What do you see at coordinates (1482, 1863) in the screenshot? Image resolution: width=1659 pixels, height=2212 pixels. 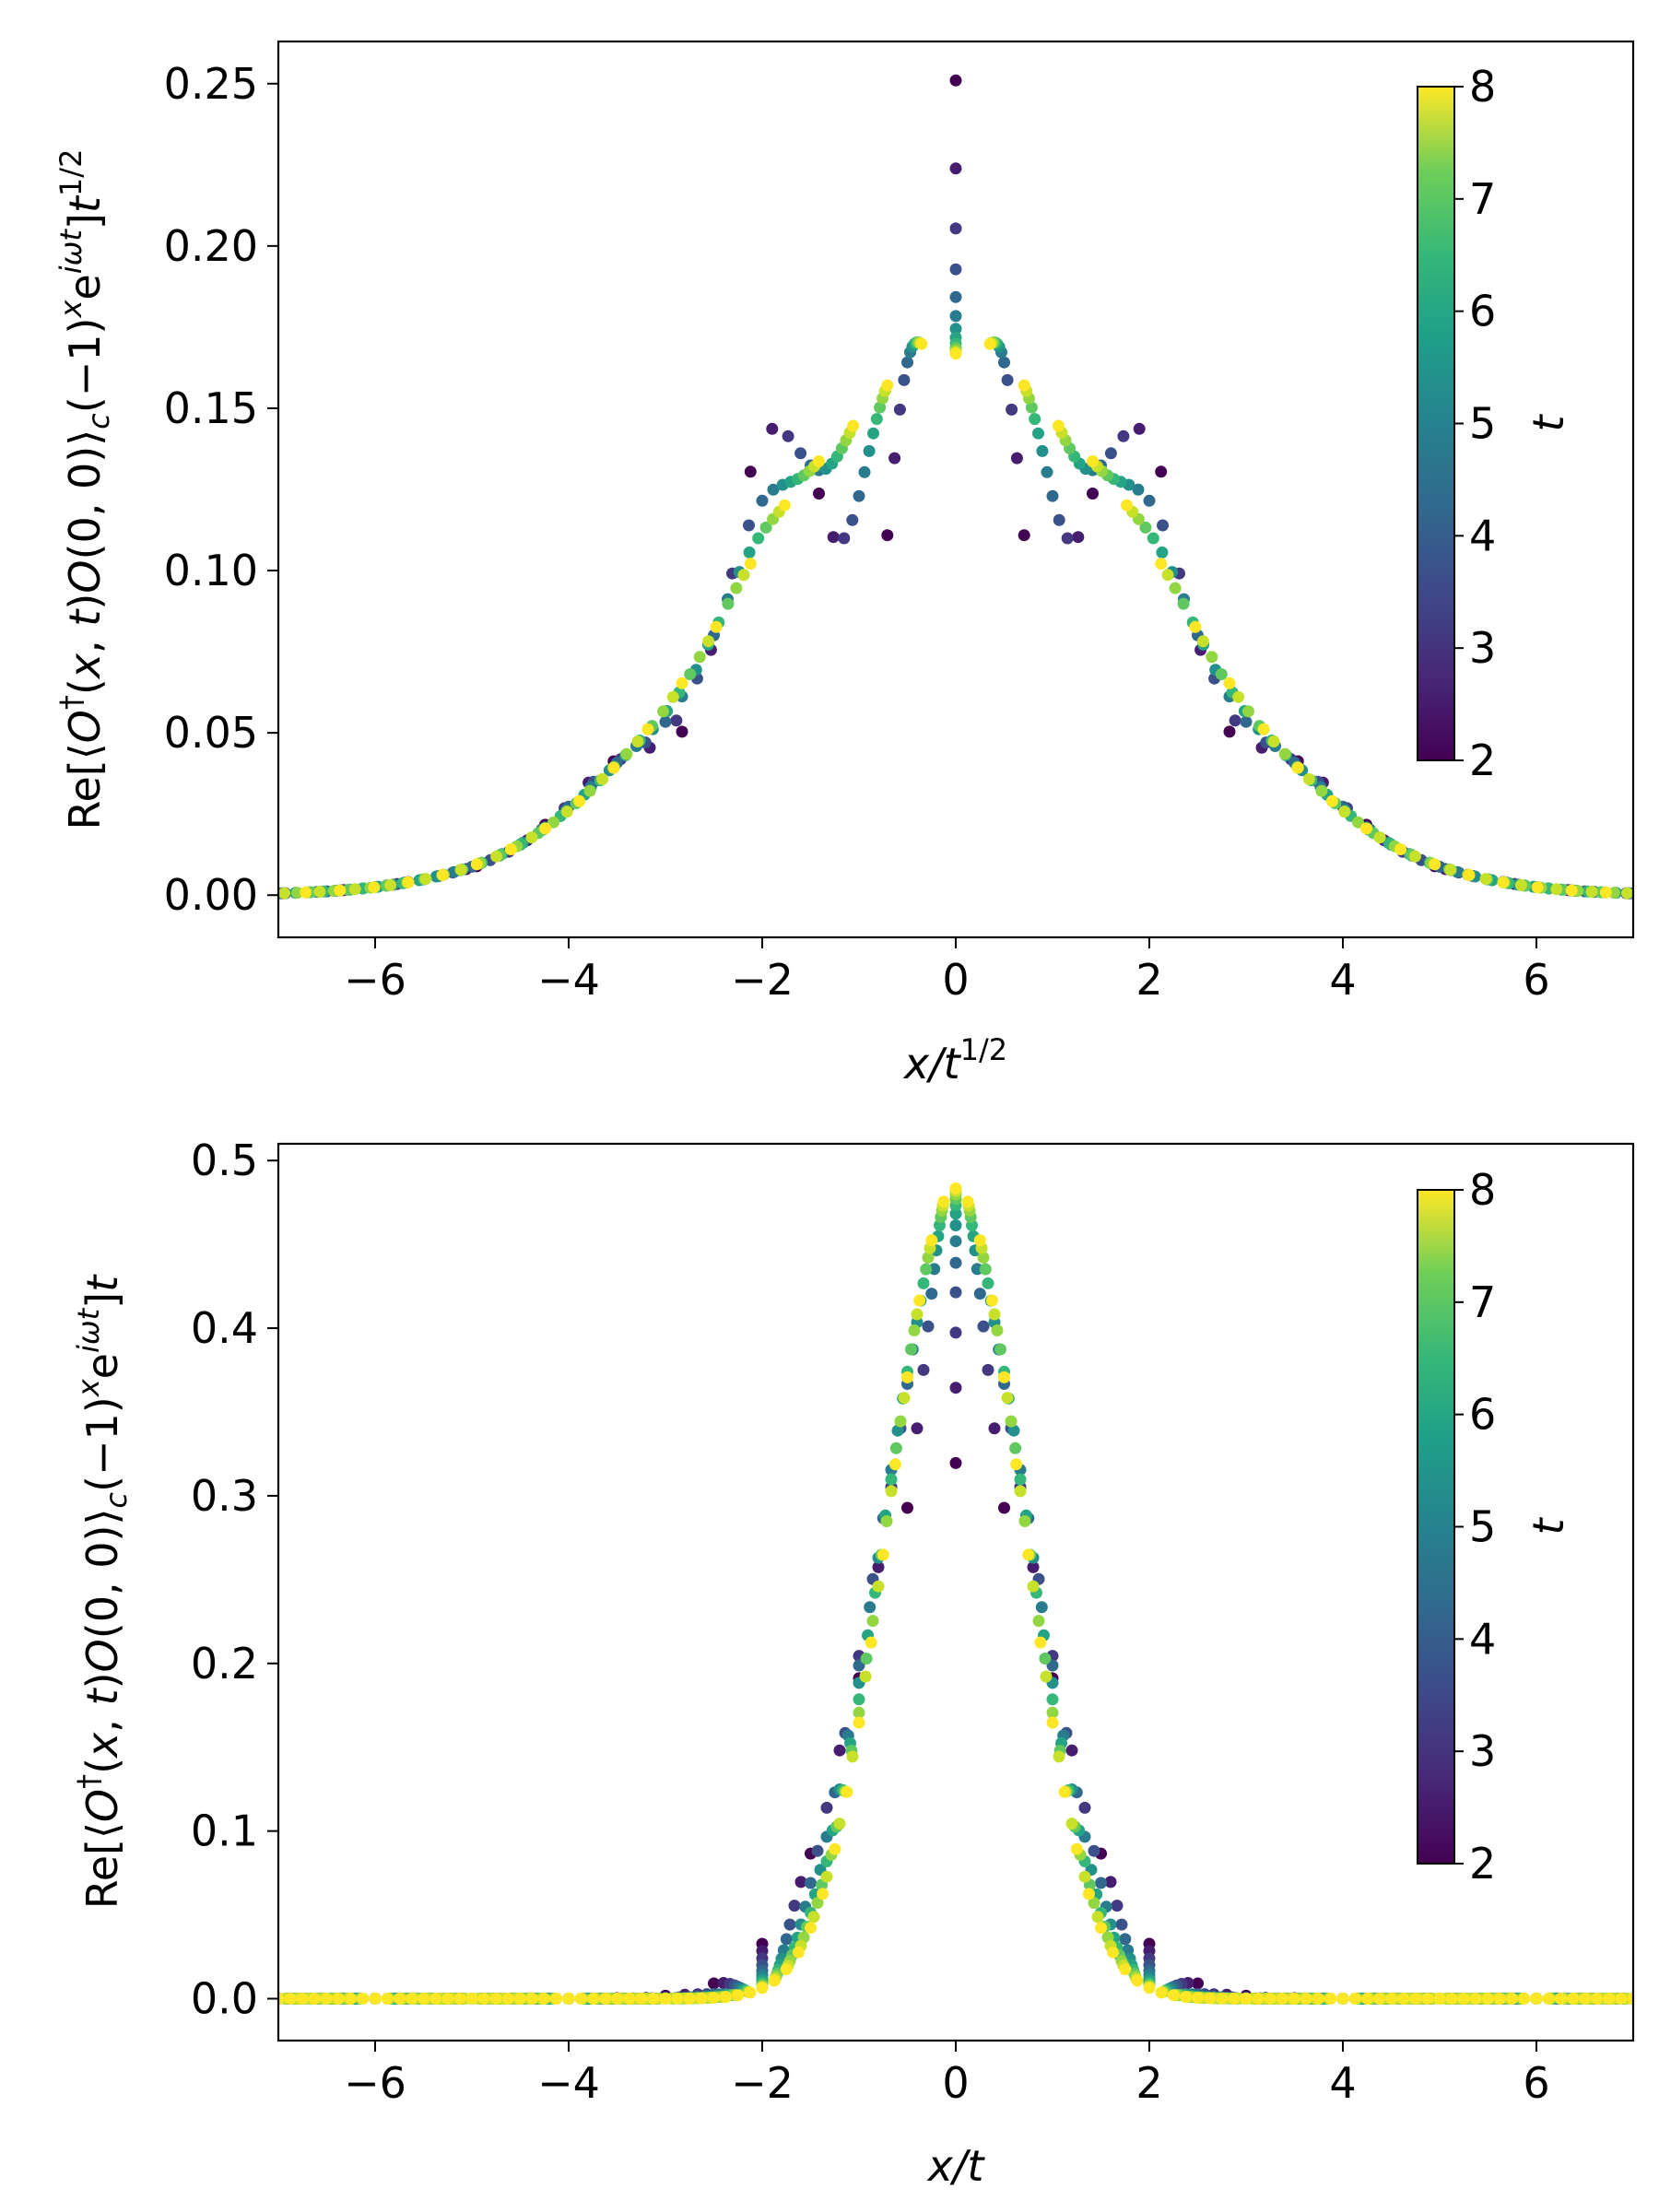 I see `bottom-colorbar-tick-label: 2` at bounding box center [1482, 1863].